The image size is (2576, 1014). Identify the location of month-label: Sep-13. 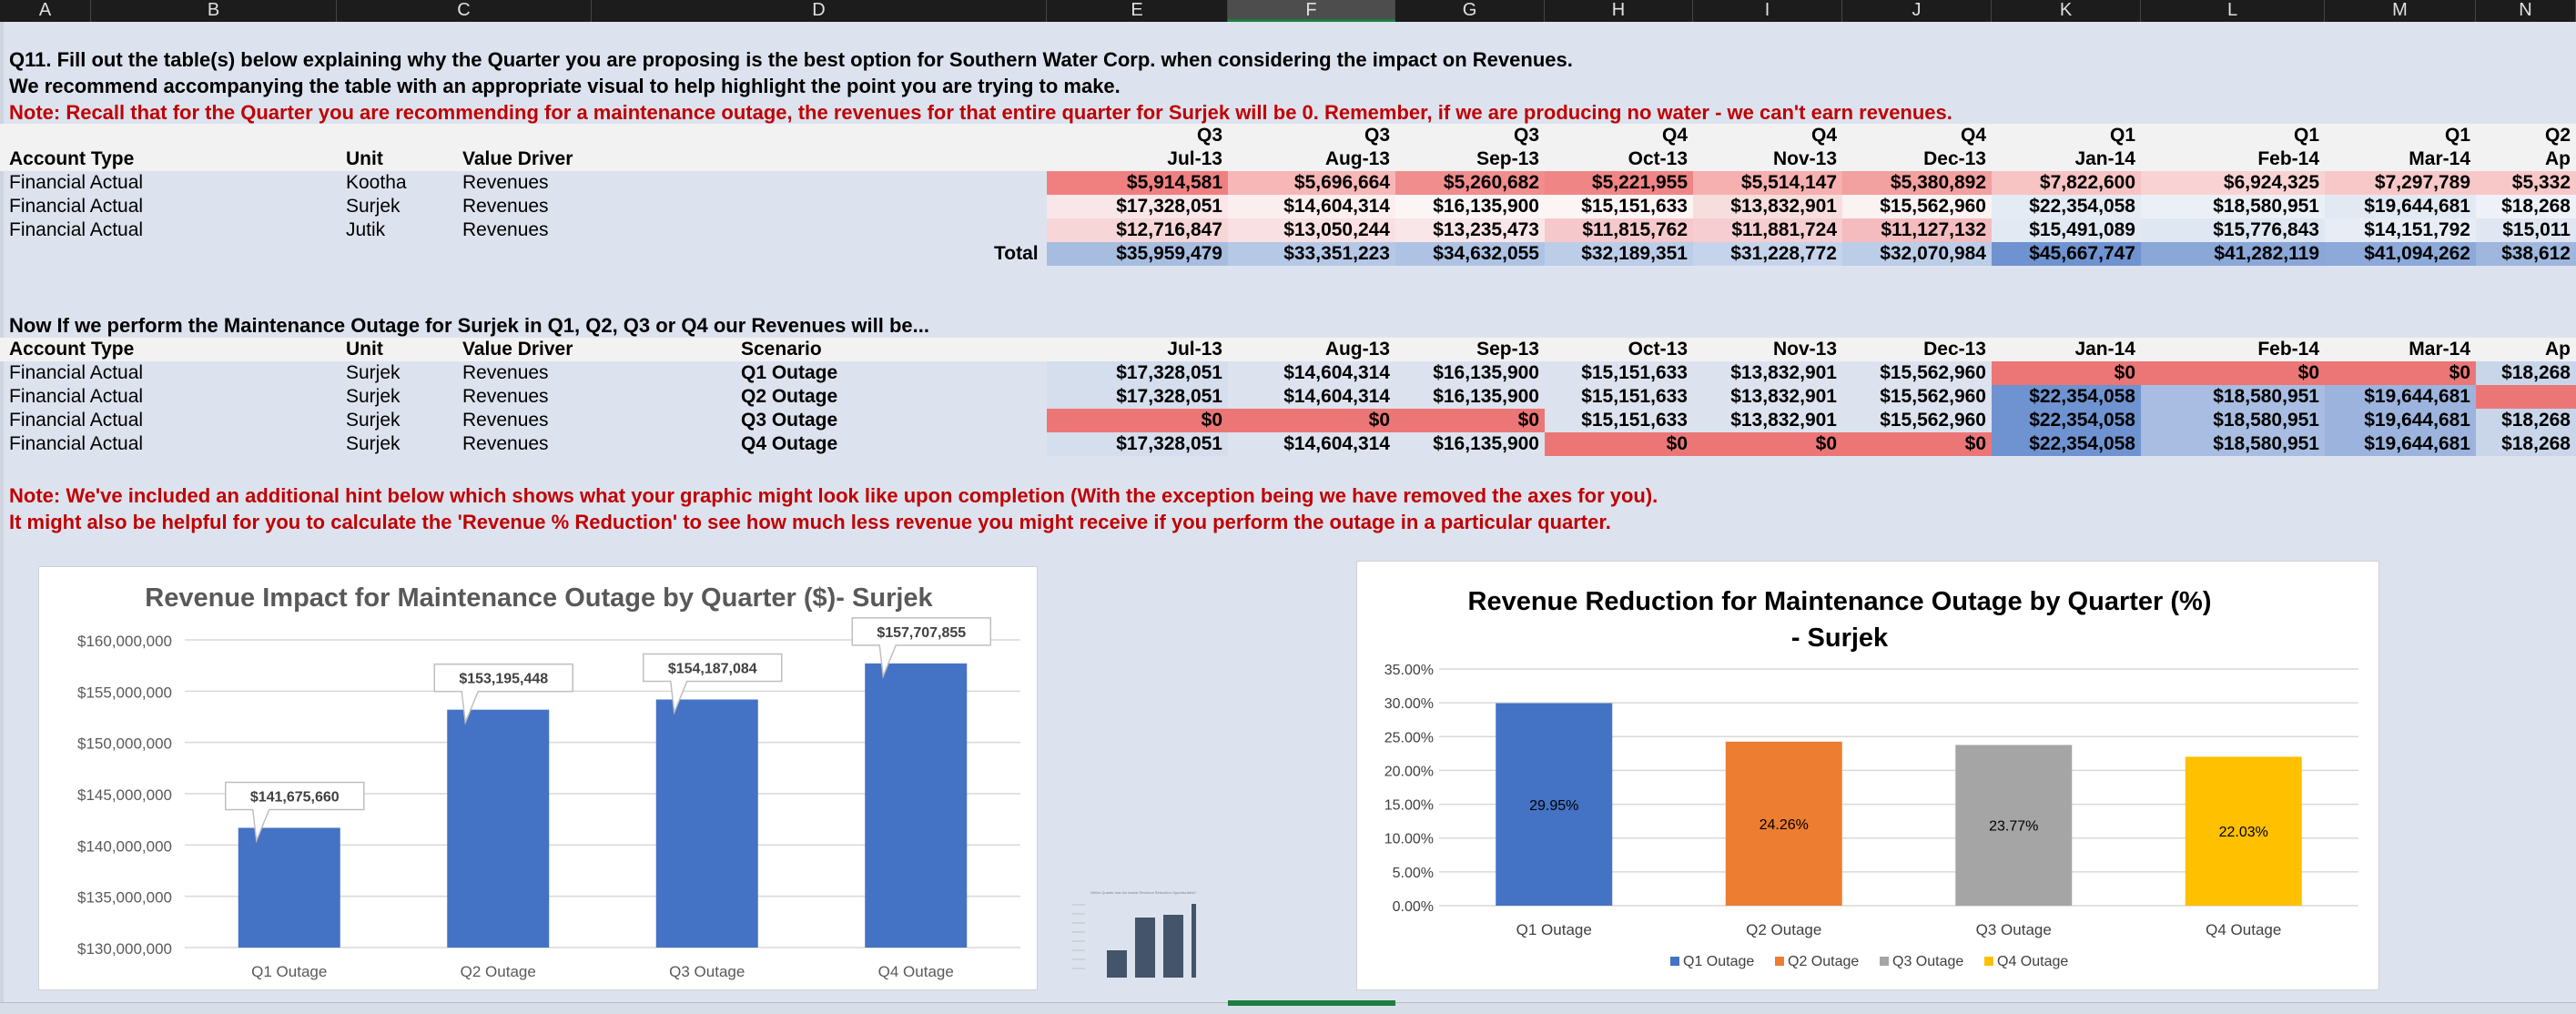
(1507, 159).